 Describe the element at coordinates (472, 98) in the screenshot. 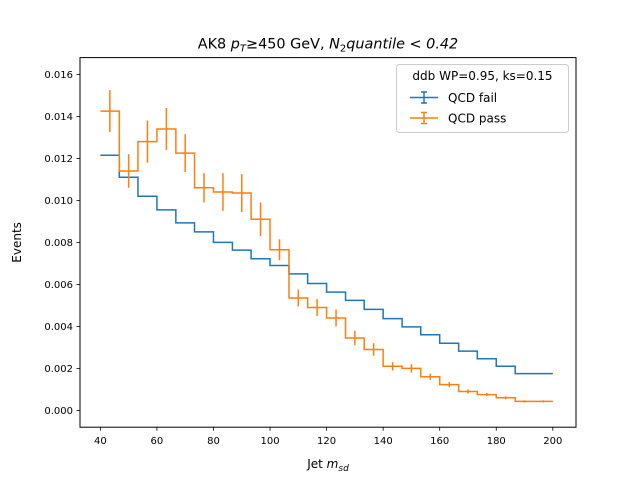

I see `legend-label-qcd-fail: QCD fail` at that location.